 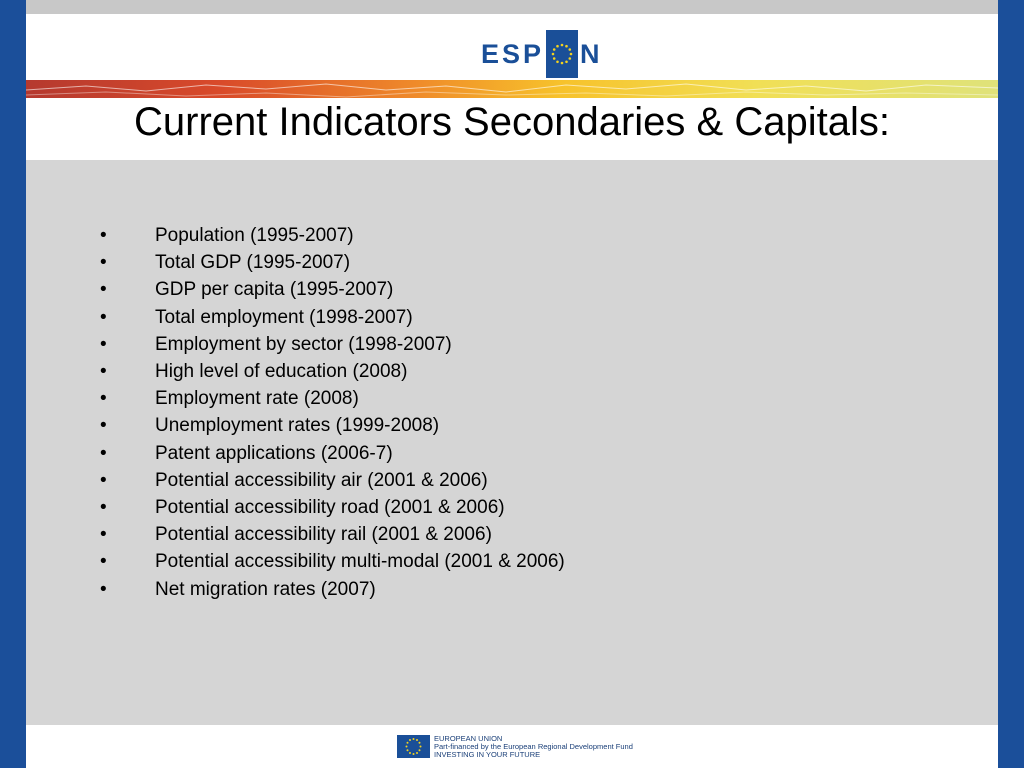 What do you see at coordinates (413, 746) in the screenshot?
I see `eu-flag-icon` at bounding box center [413, 746].